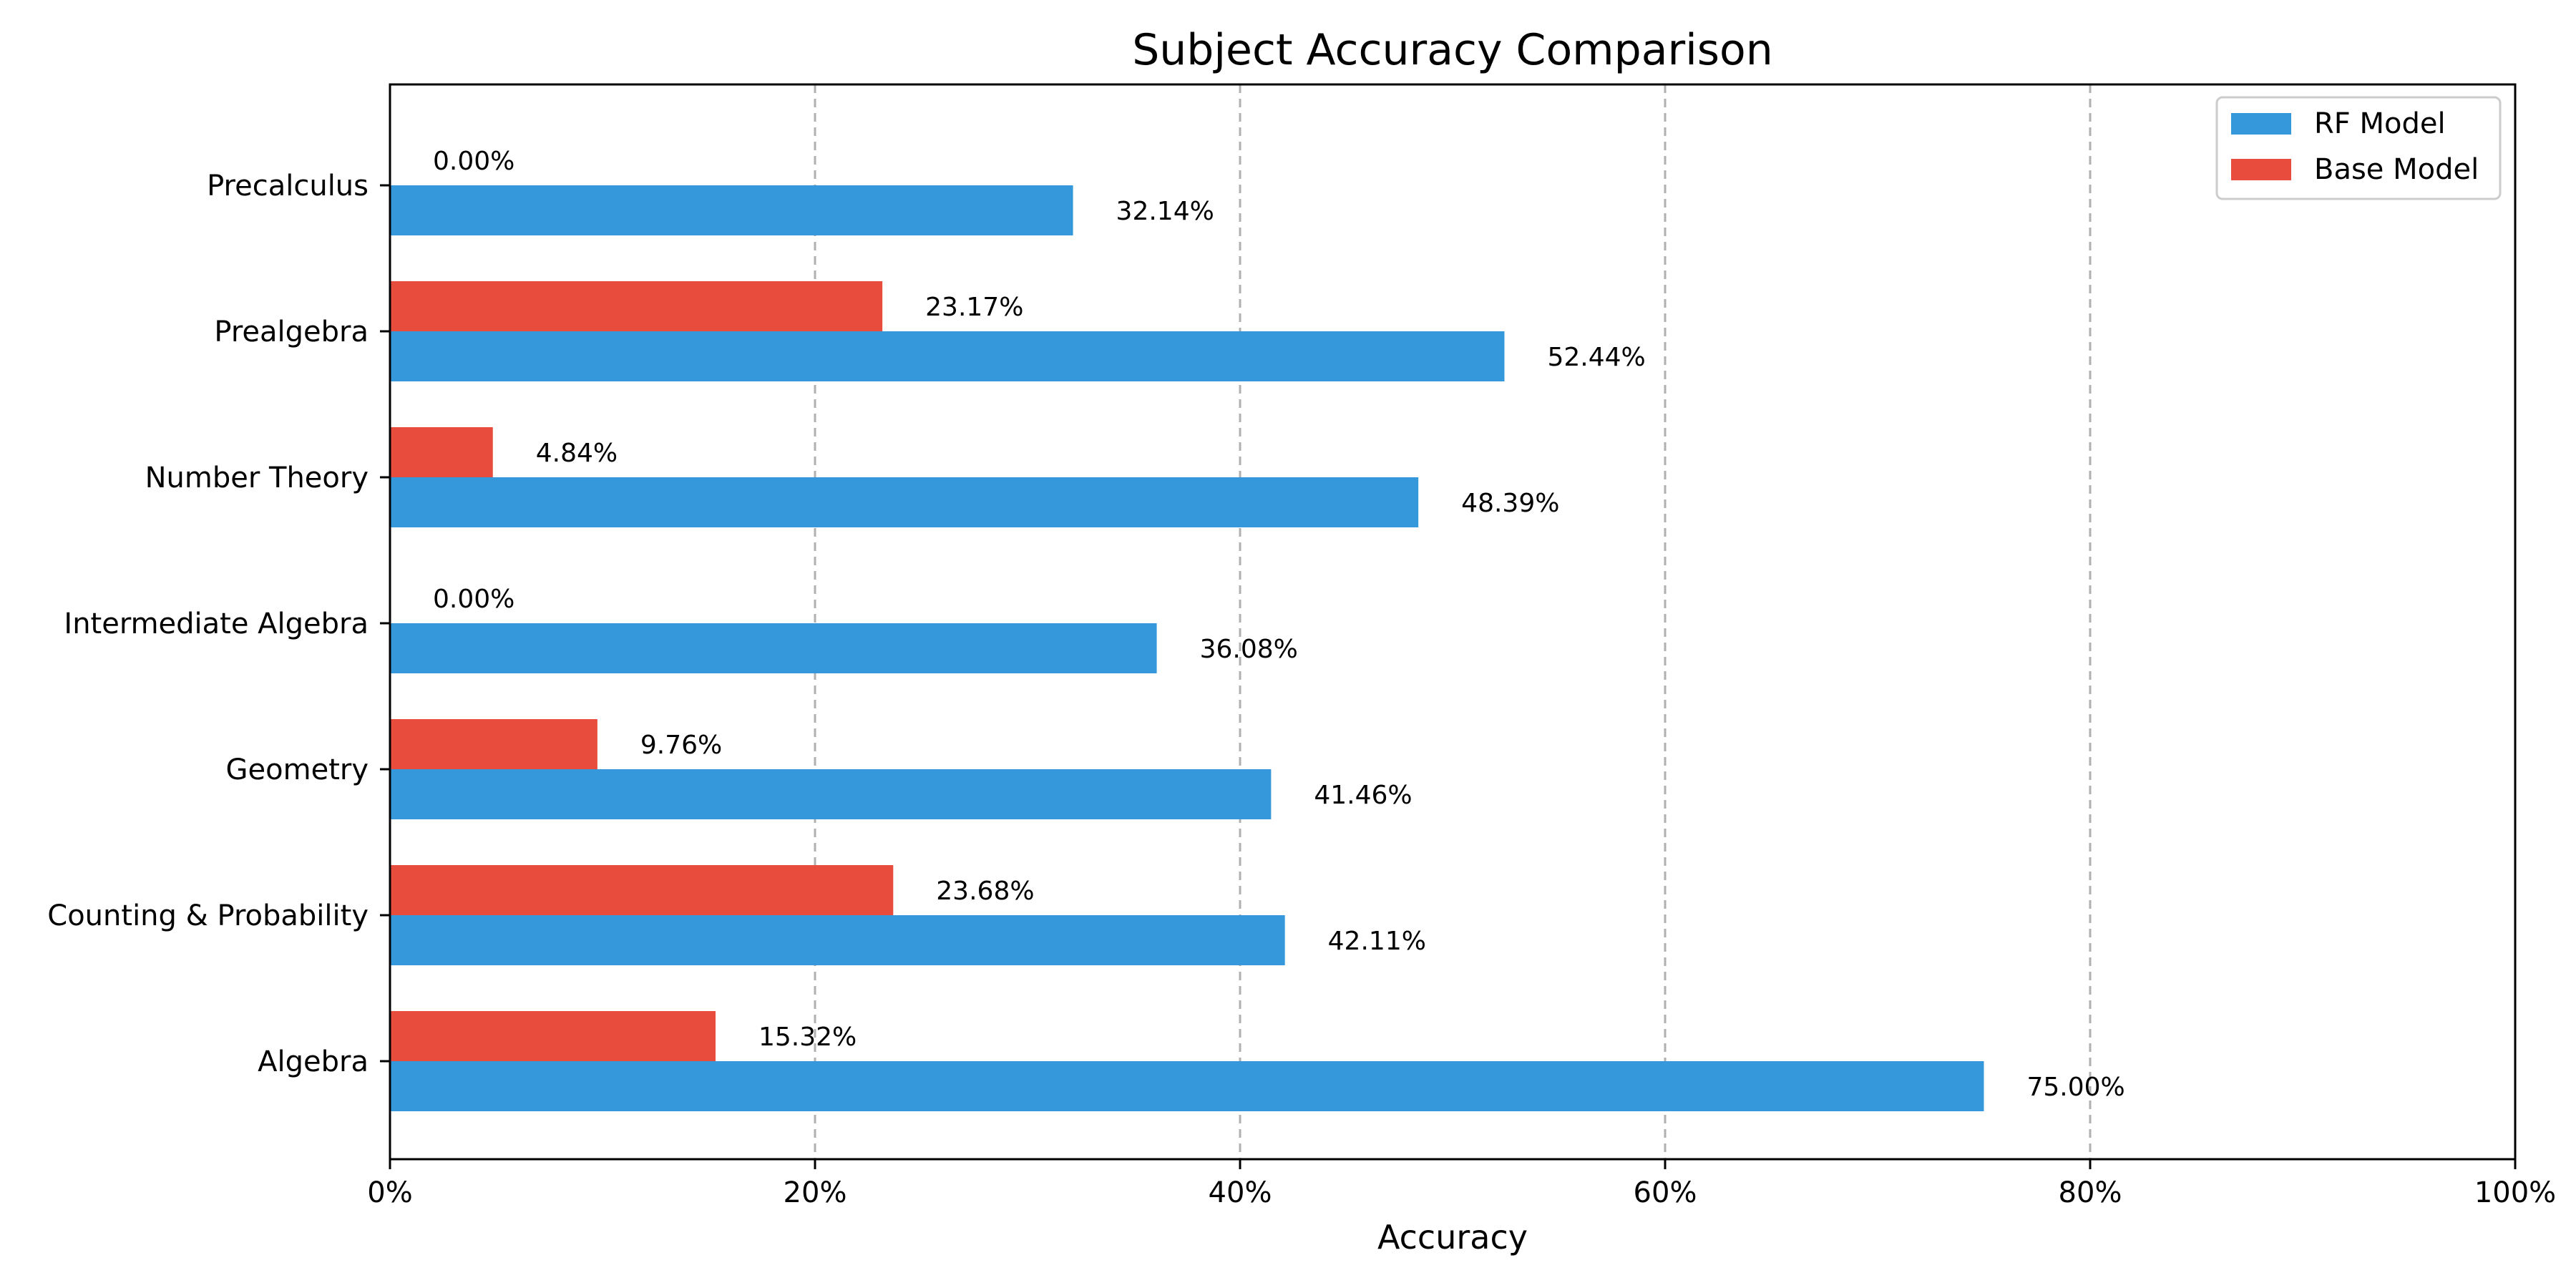 Image resolution: width=2576 pixels, height=1288 pixels. What do you see at coordinates (257, 478) in the screenshot?
I see `y-tick-label: Number Theory` at bounding box center [257, 478].